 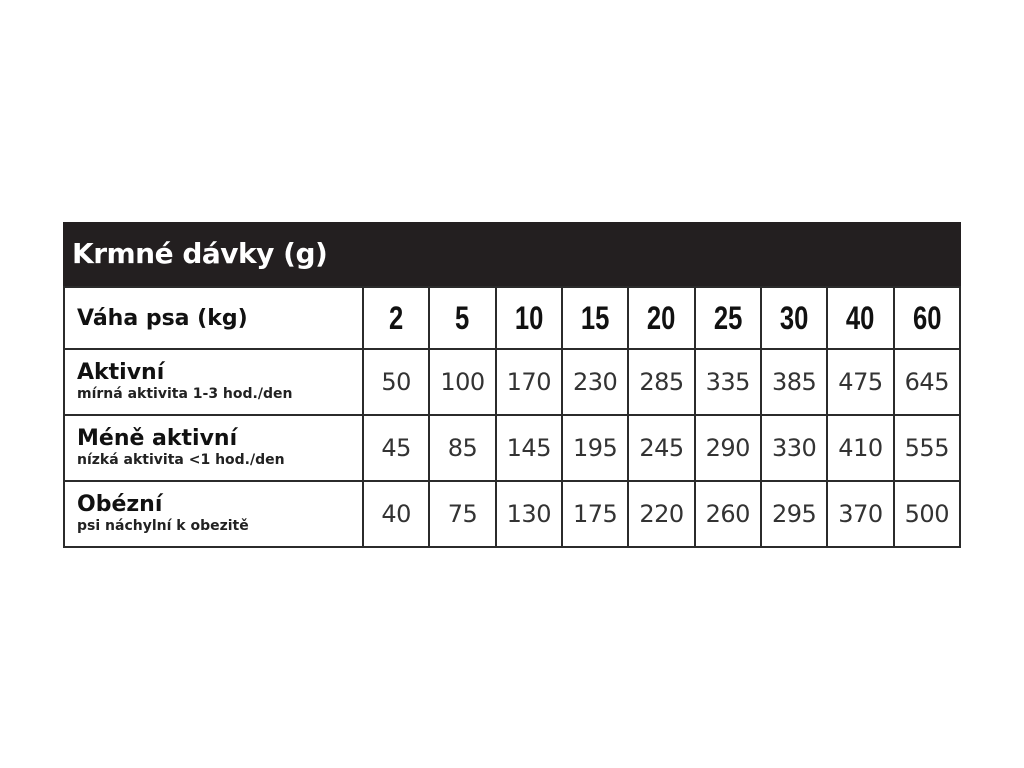 I want to click on portion-cell: 130, so click(x=528, y=514).